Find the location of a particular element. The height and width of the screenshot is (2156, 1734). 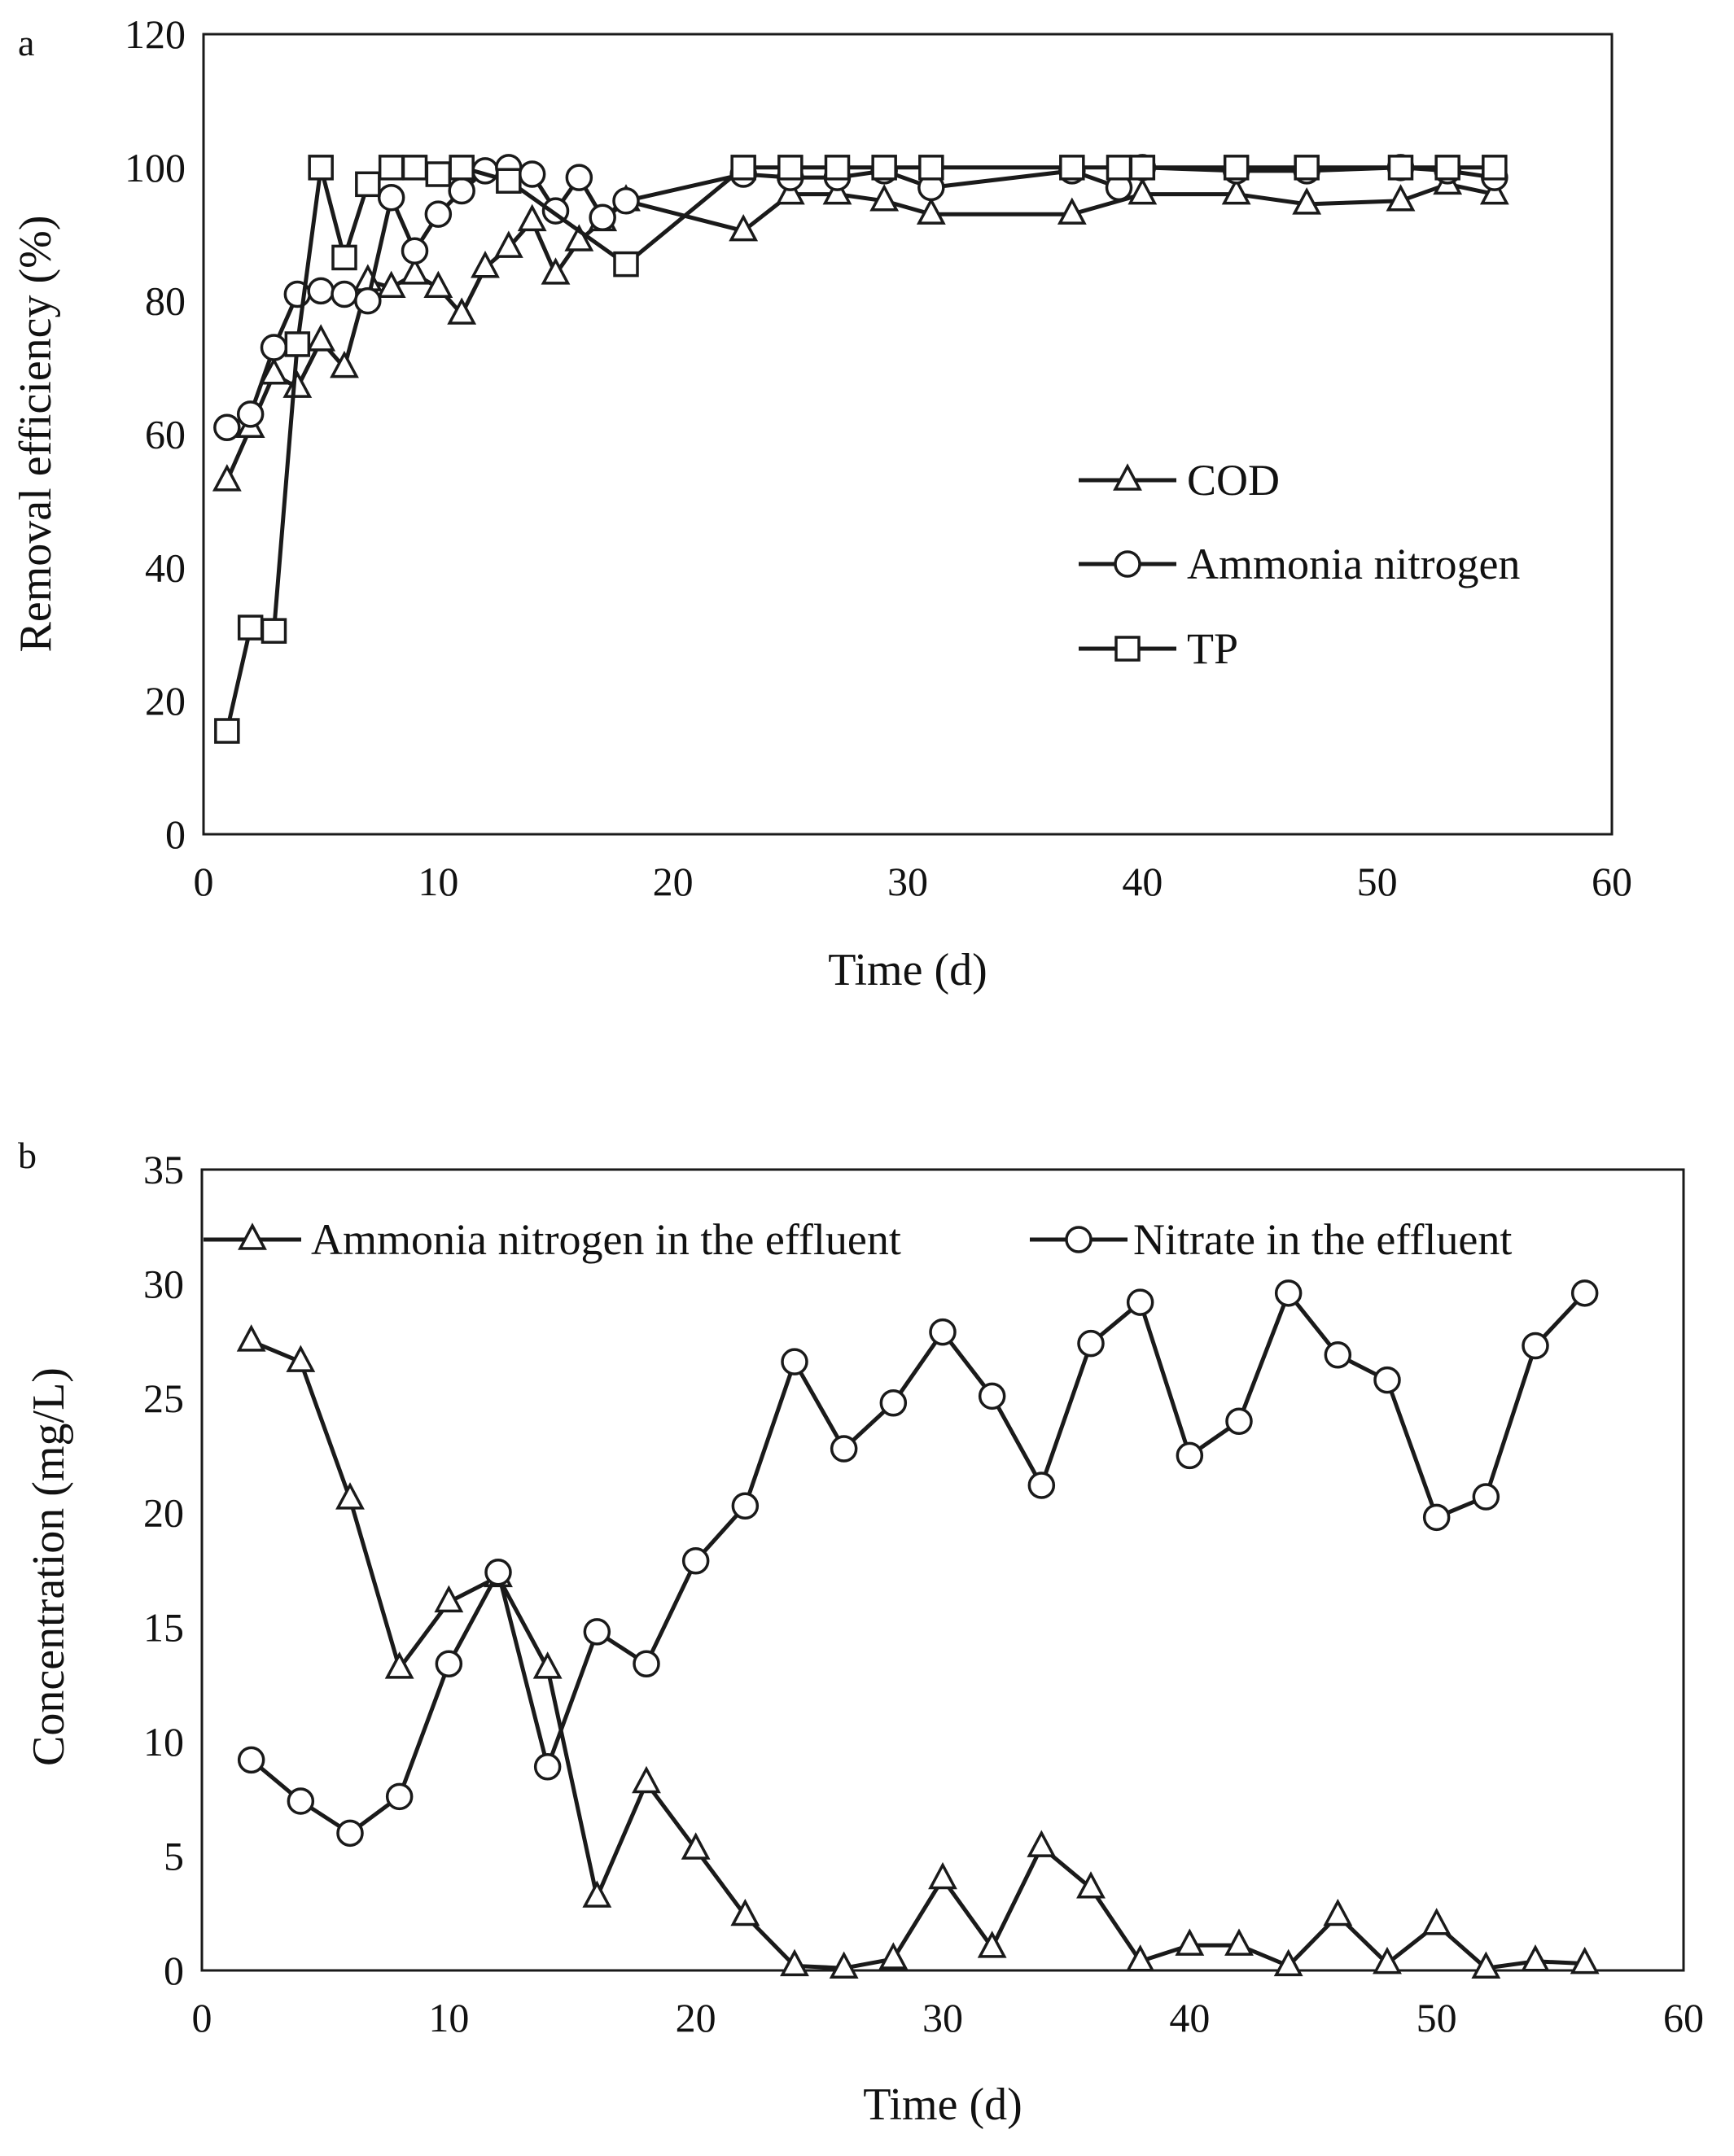

panel-a-y-axis-label: Removal efficiency (%) is located at coordinates (36, 434).